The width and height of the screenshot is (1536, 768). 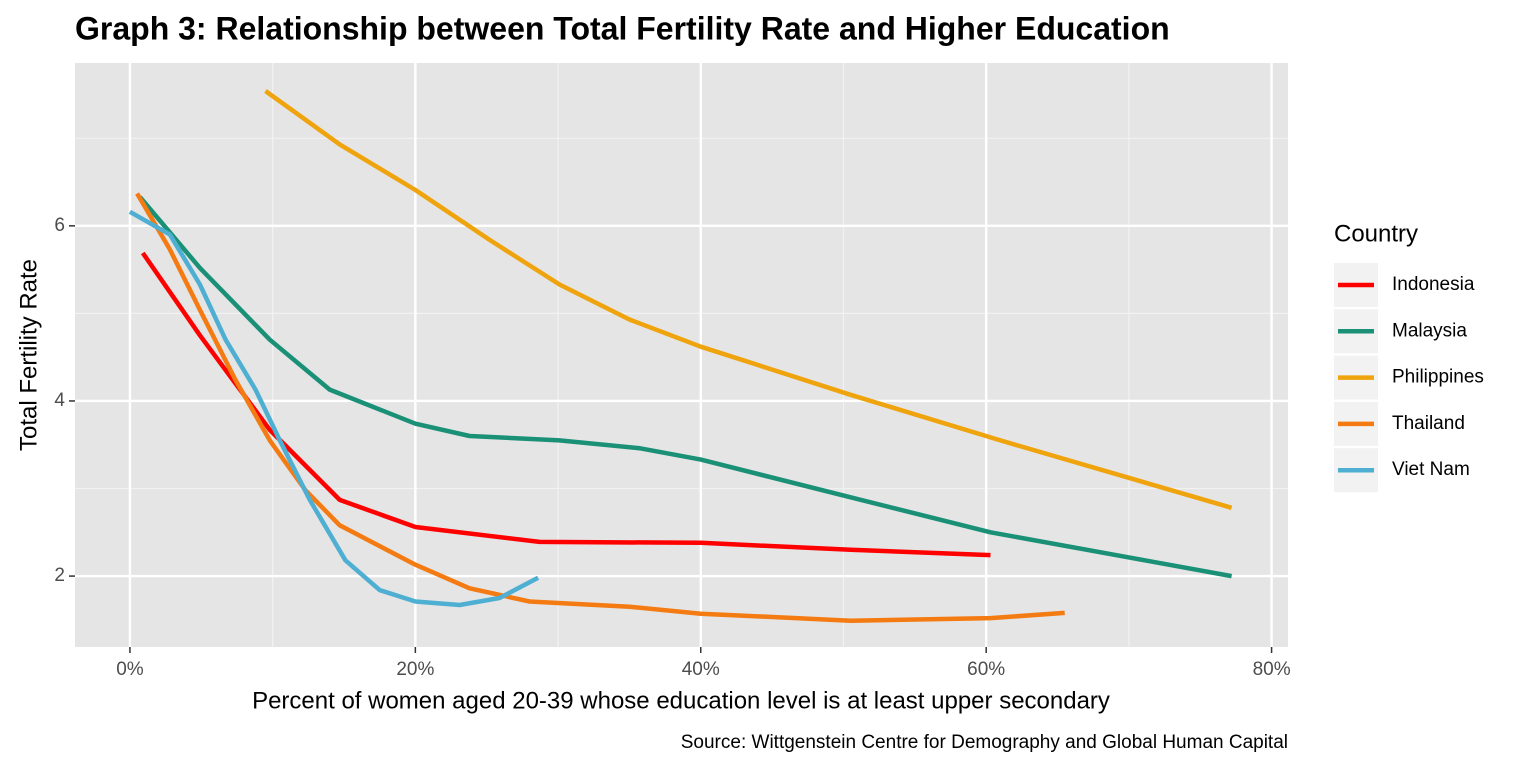 I want to click on y-tick-label: 6, so click(x=59, y=225).